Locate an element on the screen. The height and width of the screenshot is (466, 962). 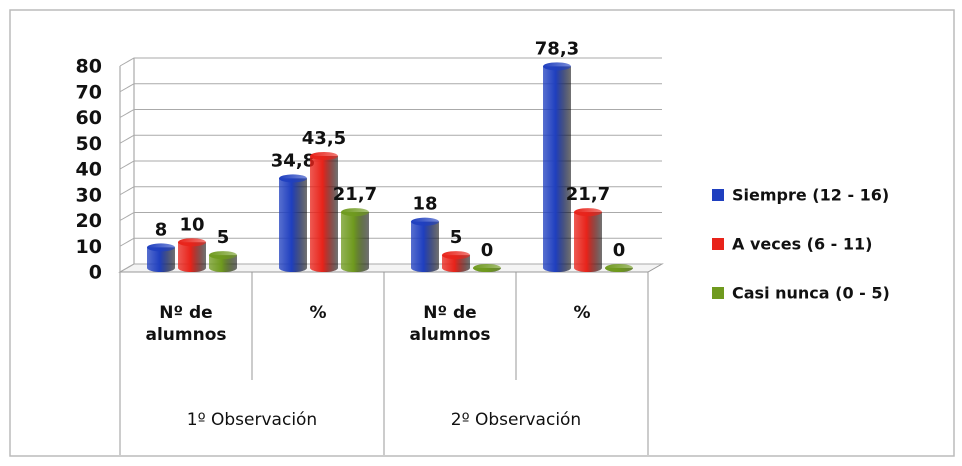
legend-label: Casi nunca (0 - 5) is located at coordinates (811, 293).